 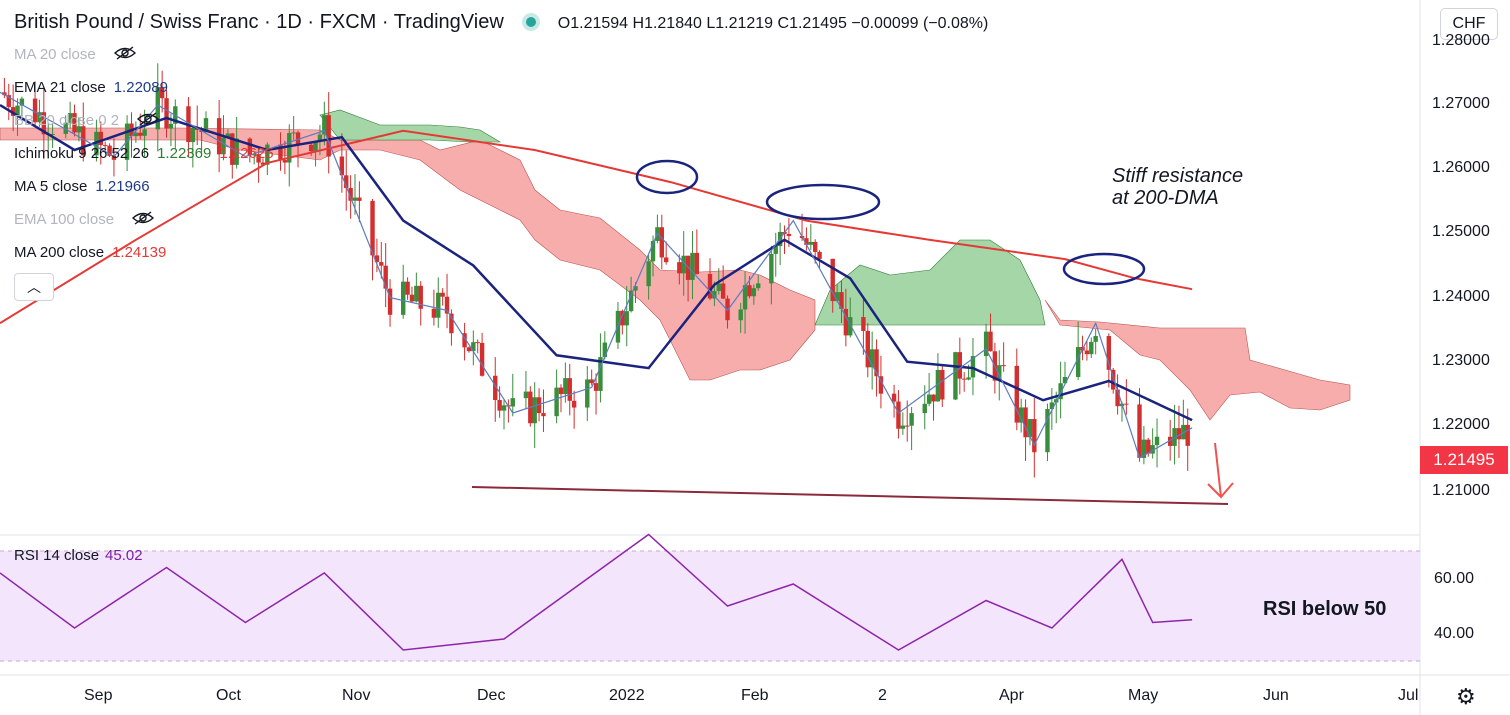 What do you see at coordinates (596, 592) in the screenshot?
I see `rsi-line` at bounding box center [596, 592].